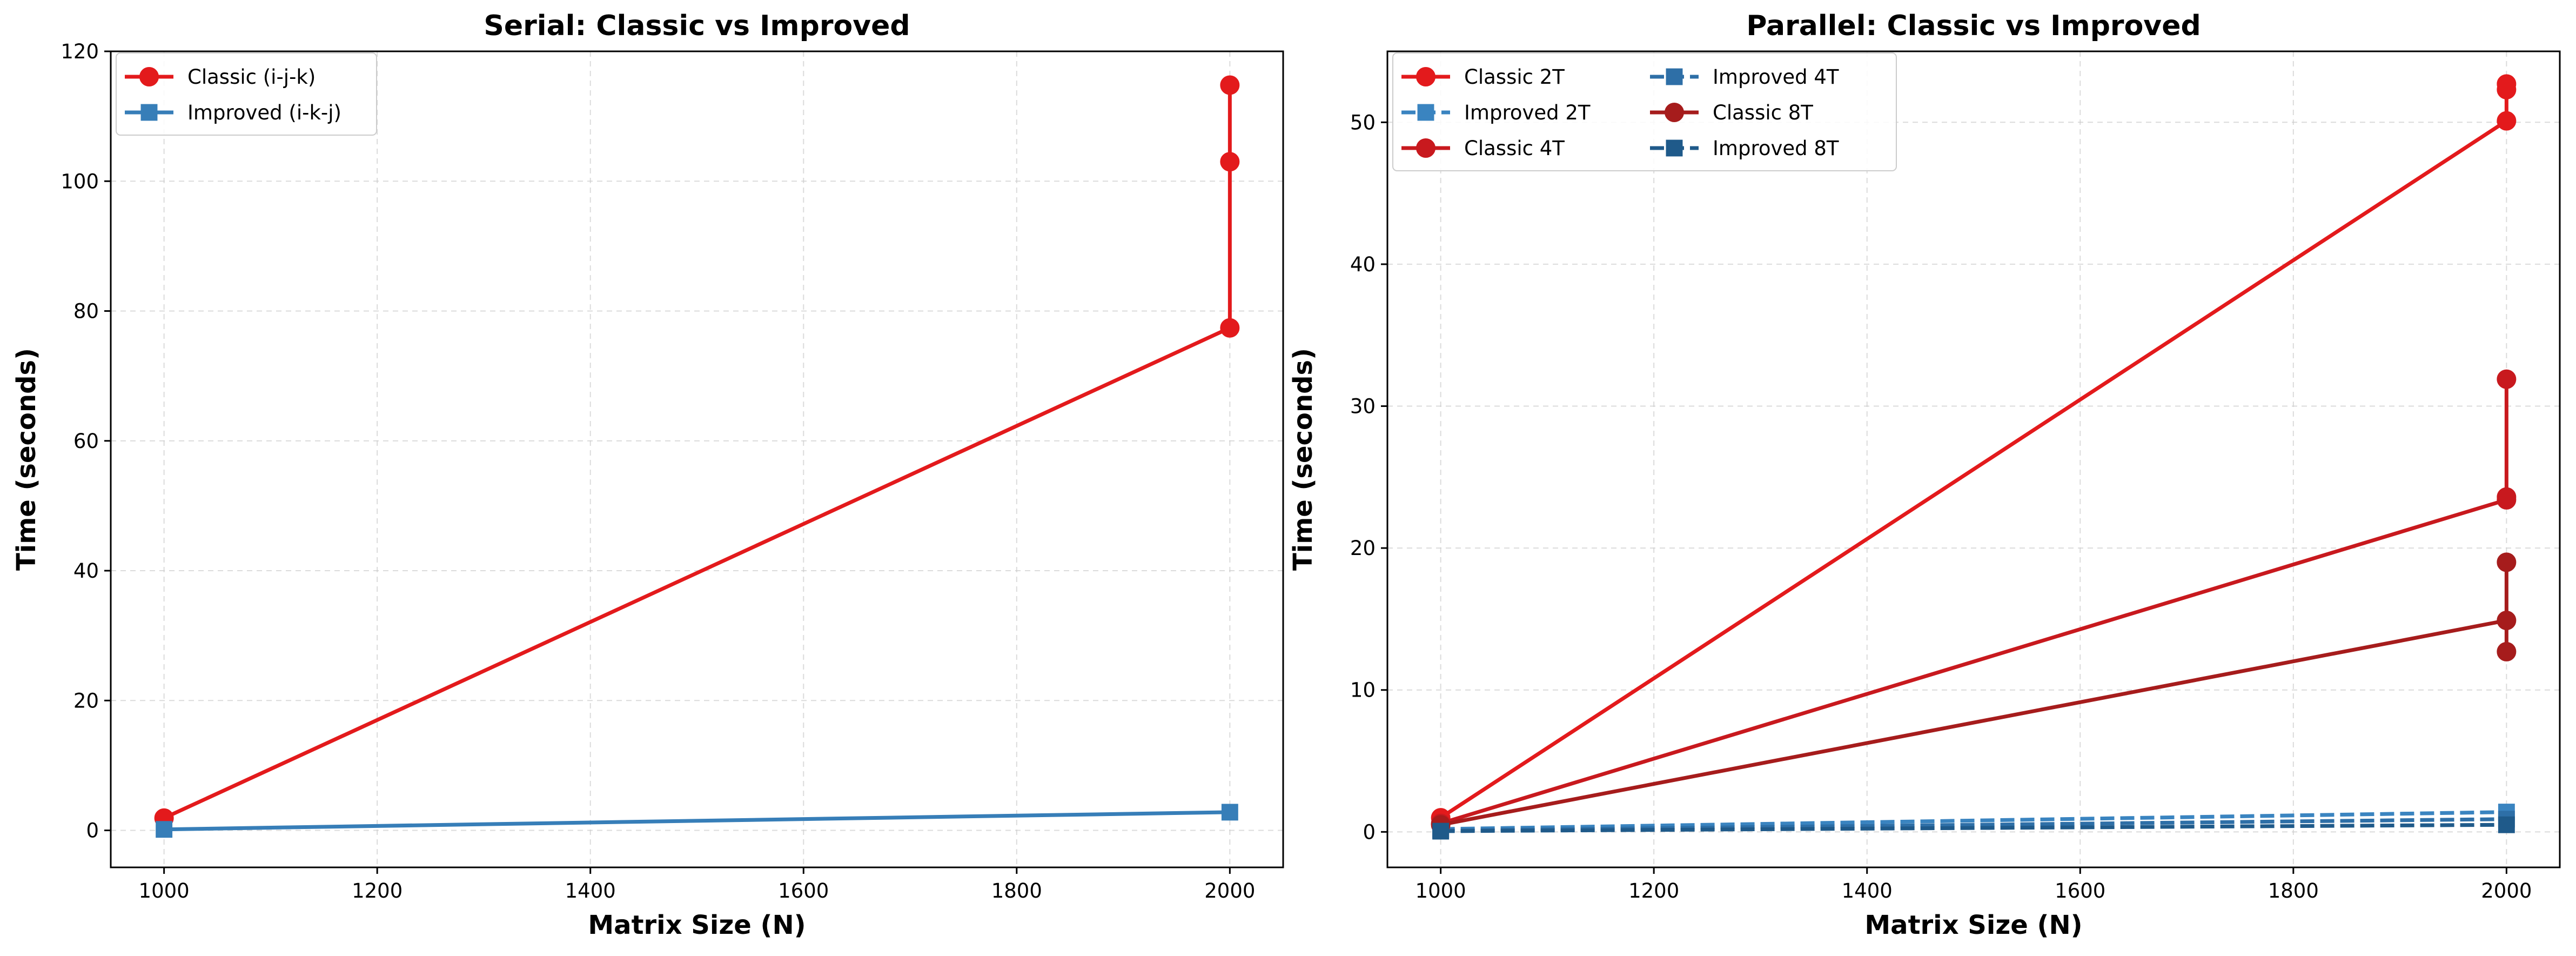  I want to click on y-tick-label: 30, so click(1363, 406).